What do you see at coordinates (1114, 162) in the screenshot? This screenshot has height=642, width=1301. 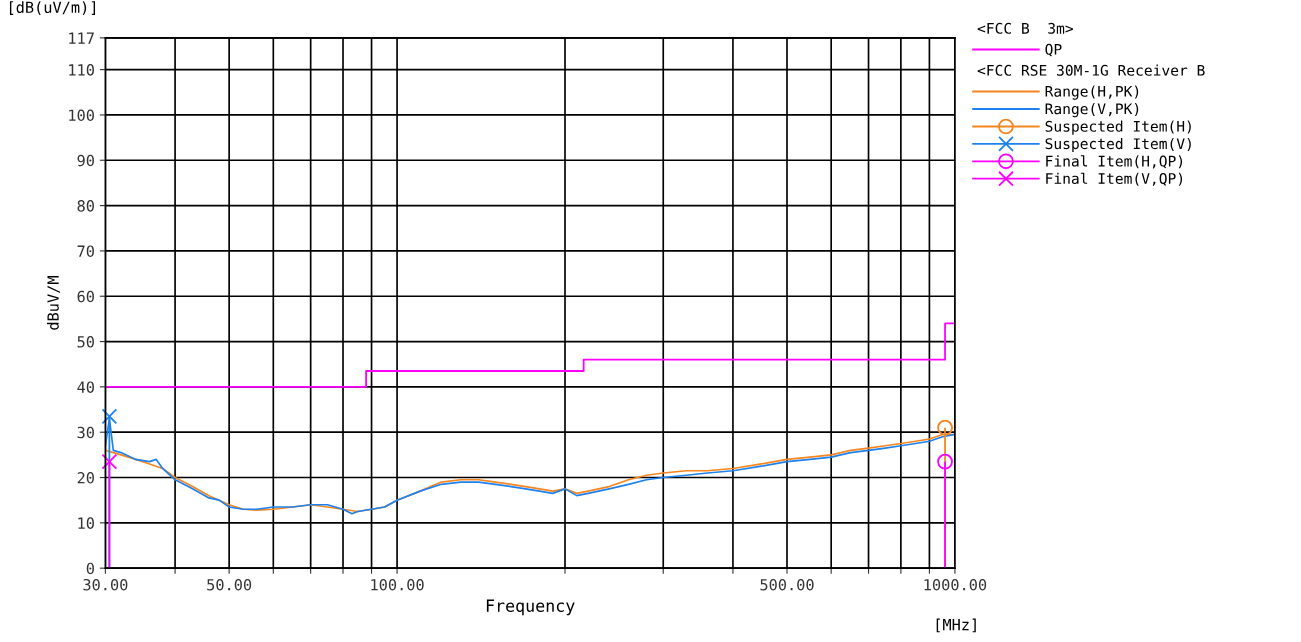 I see `legend-label: Final Item(H,QP)` at bounding box center [1114, 162].